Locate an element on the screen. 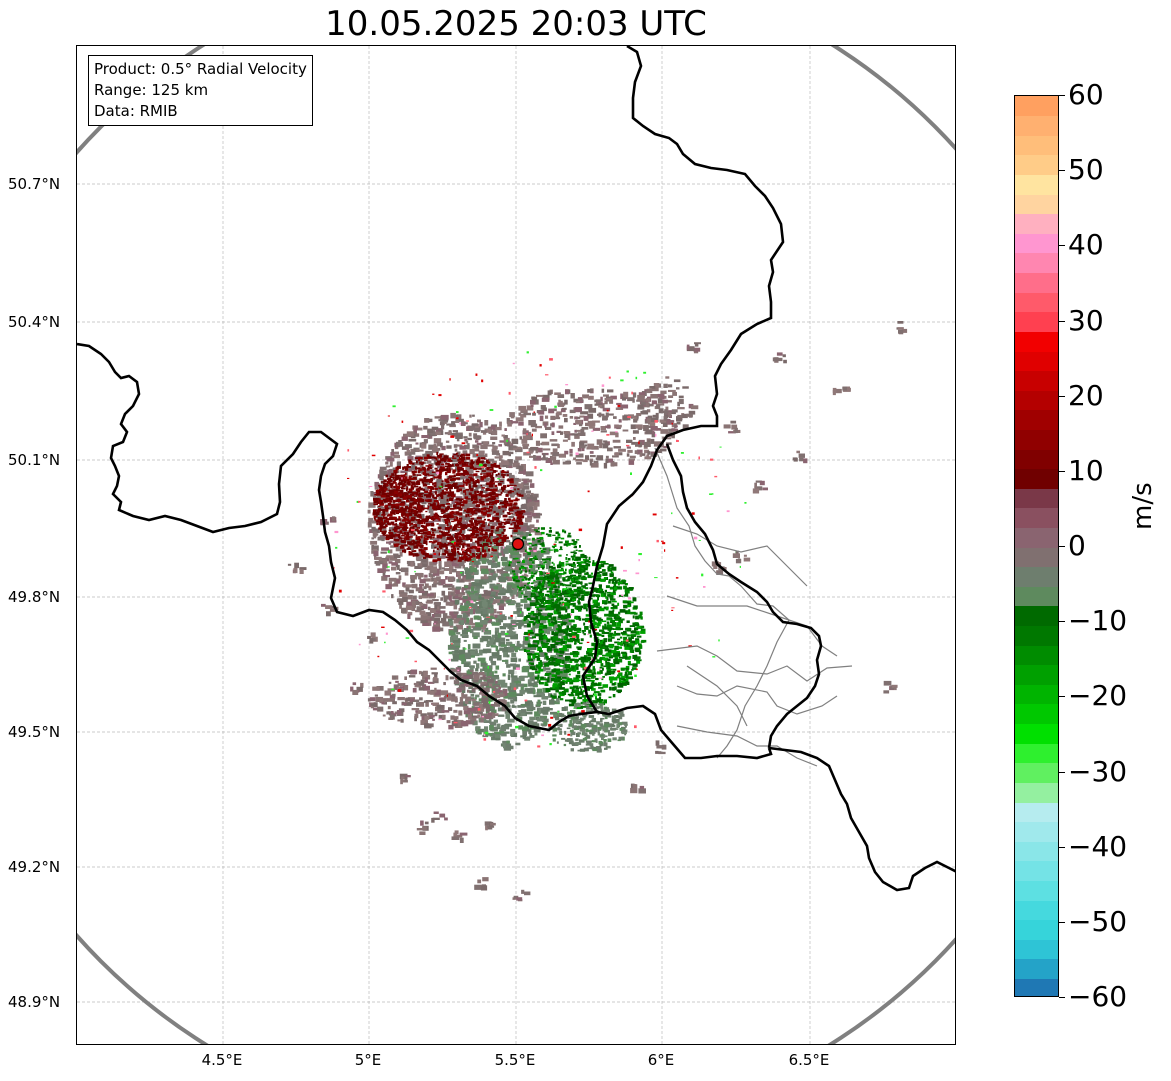 This screenshot has width=1171, height=1081. colorbar is located at coordinates (1036, 546).